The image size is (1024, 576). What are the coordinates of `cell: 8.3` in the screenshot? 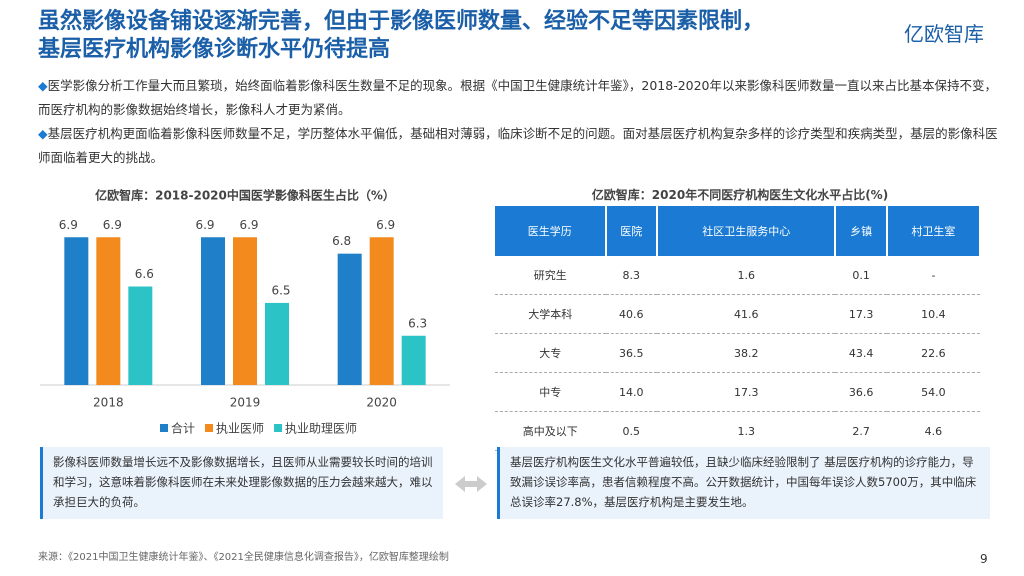 It's located at (631, 275).